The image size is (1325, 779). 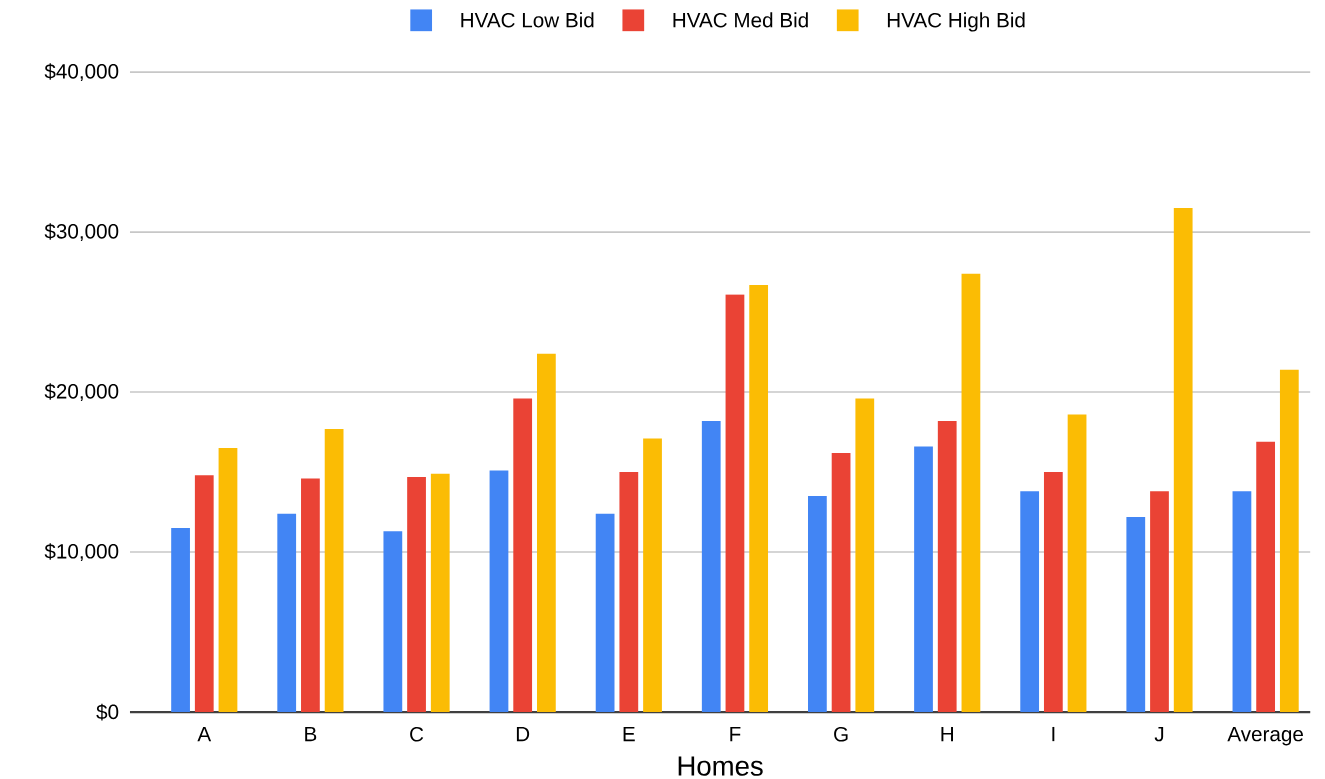 What do you see at coordinates (841, 734) in the screenshot?
I see `x-tick-label: G` at bounding box center [841, 734].